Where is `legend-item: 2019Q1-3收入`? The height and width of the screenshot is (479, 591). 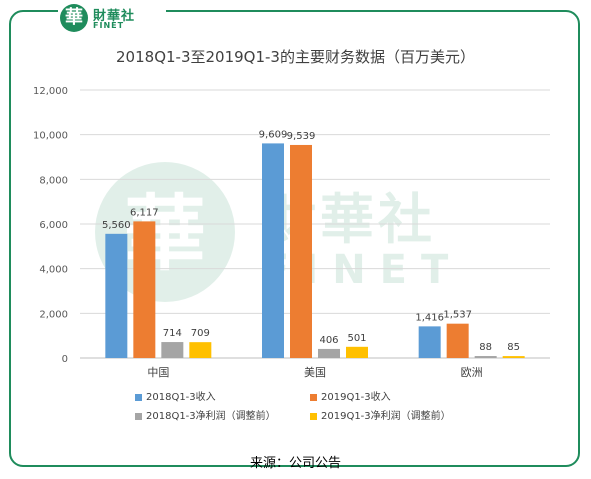
legend-item: 2019Q1-3收入 is located at coordinates (350, 398).